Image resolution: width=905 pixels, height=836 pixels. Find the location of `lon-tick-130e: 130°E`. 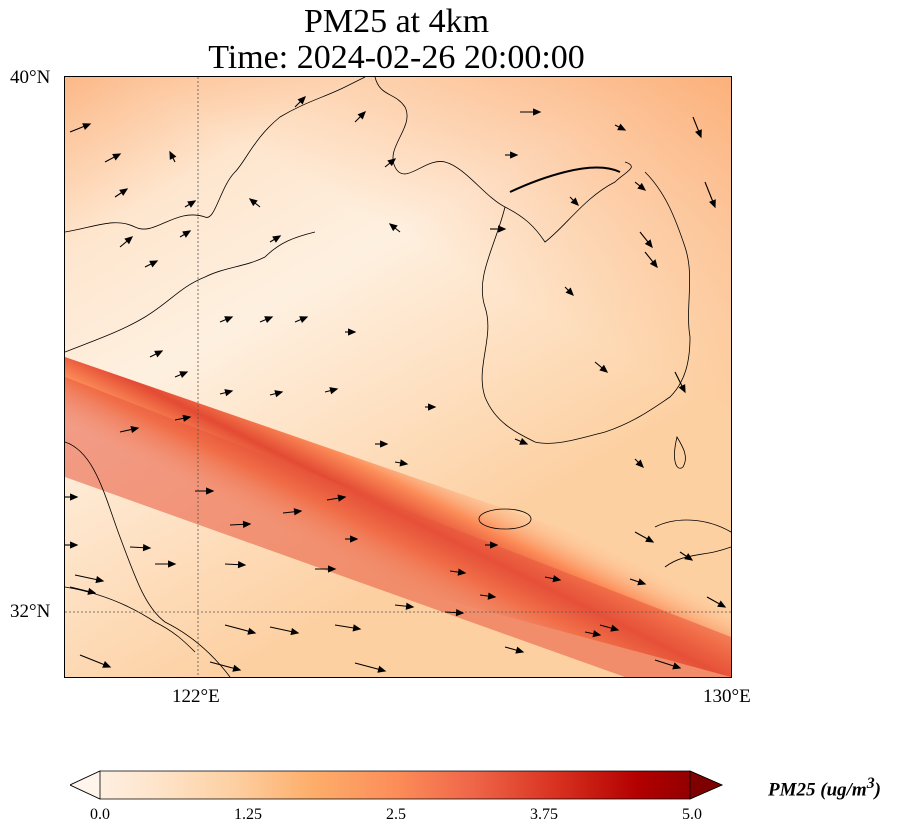

lon-tick-130e: 130°E is located at coordinates (727, 696).